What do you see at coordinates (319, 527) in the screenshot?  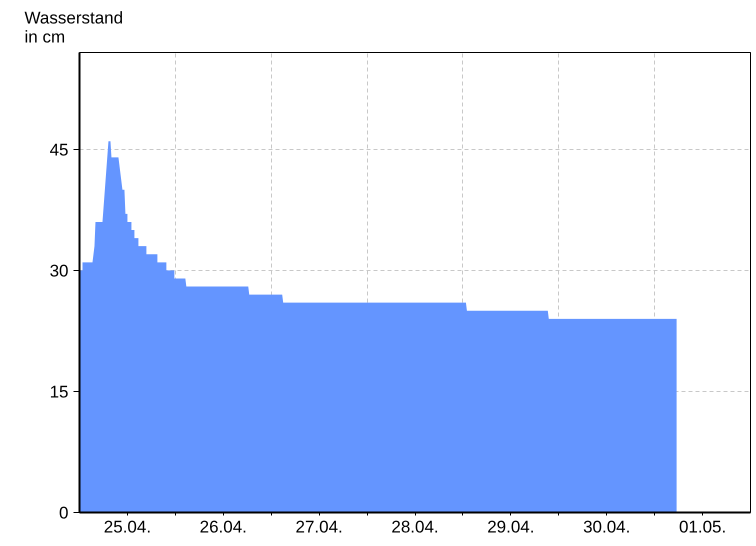 I see `x-tick-label: 27.04.` at bounding box center [319, 527].